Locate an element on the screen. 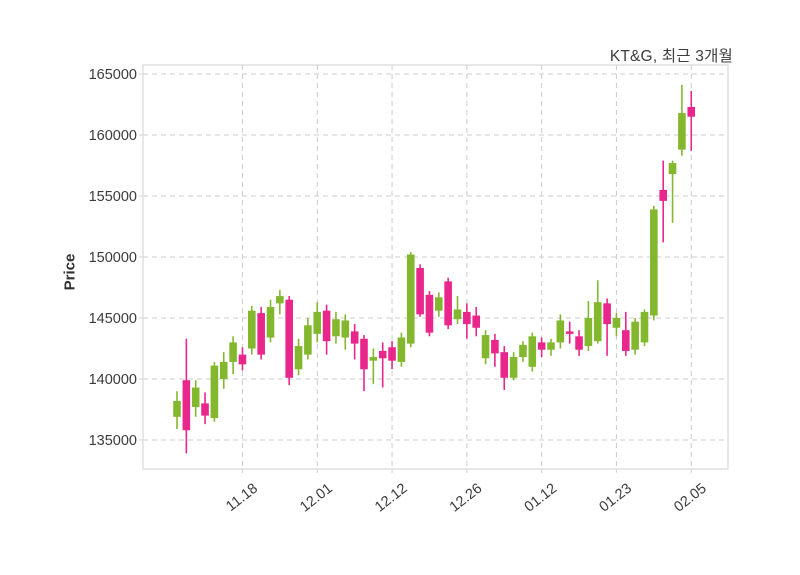 This screenshot has width=800, height=575. x-tick-label: 01.23 is located at coordinates (615, 498).